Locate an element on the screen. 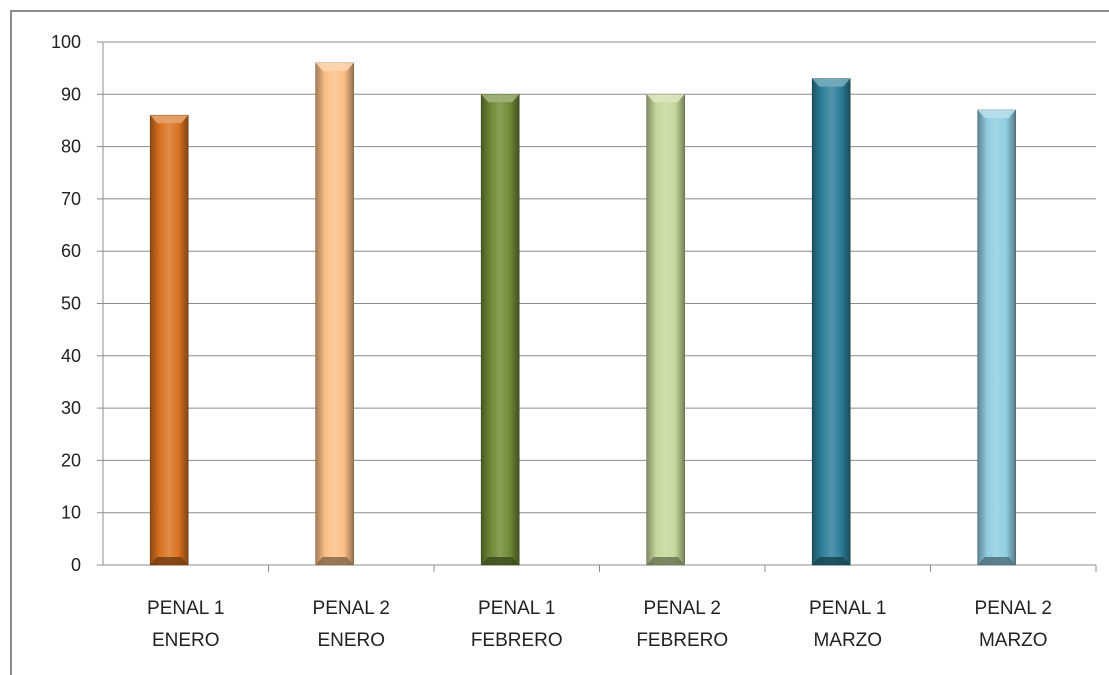  y-tick-label: 40 is located at coordinates (71, 356).